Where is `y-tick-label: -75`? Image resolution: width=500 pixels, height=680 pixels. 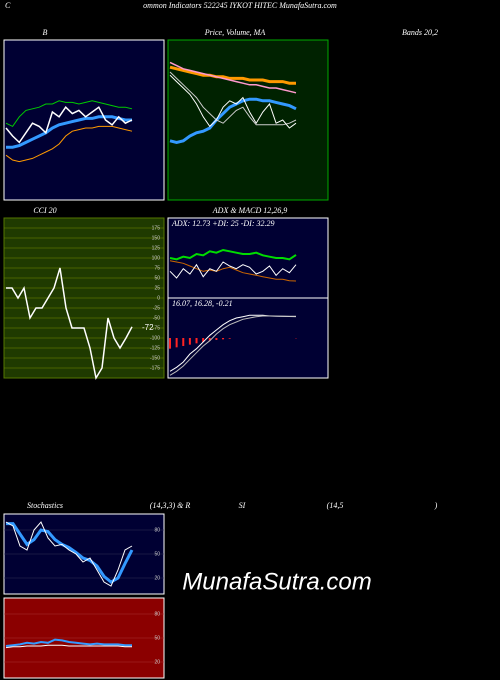
y-tick-label: -75 is located at coordinates (156, 328).